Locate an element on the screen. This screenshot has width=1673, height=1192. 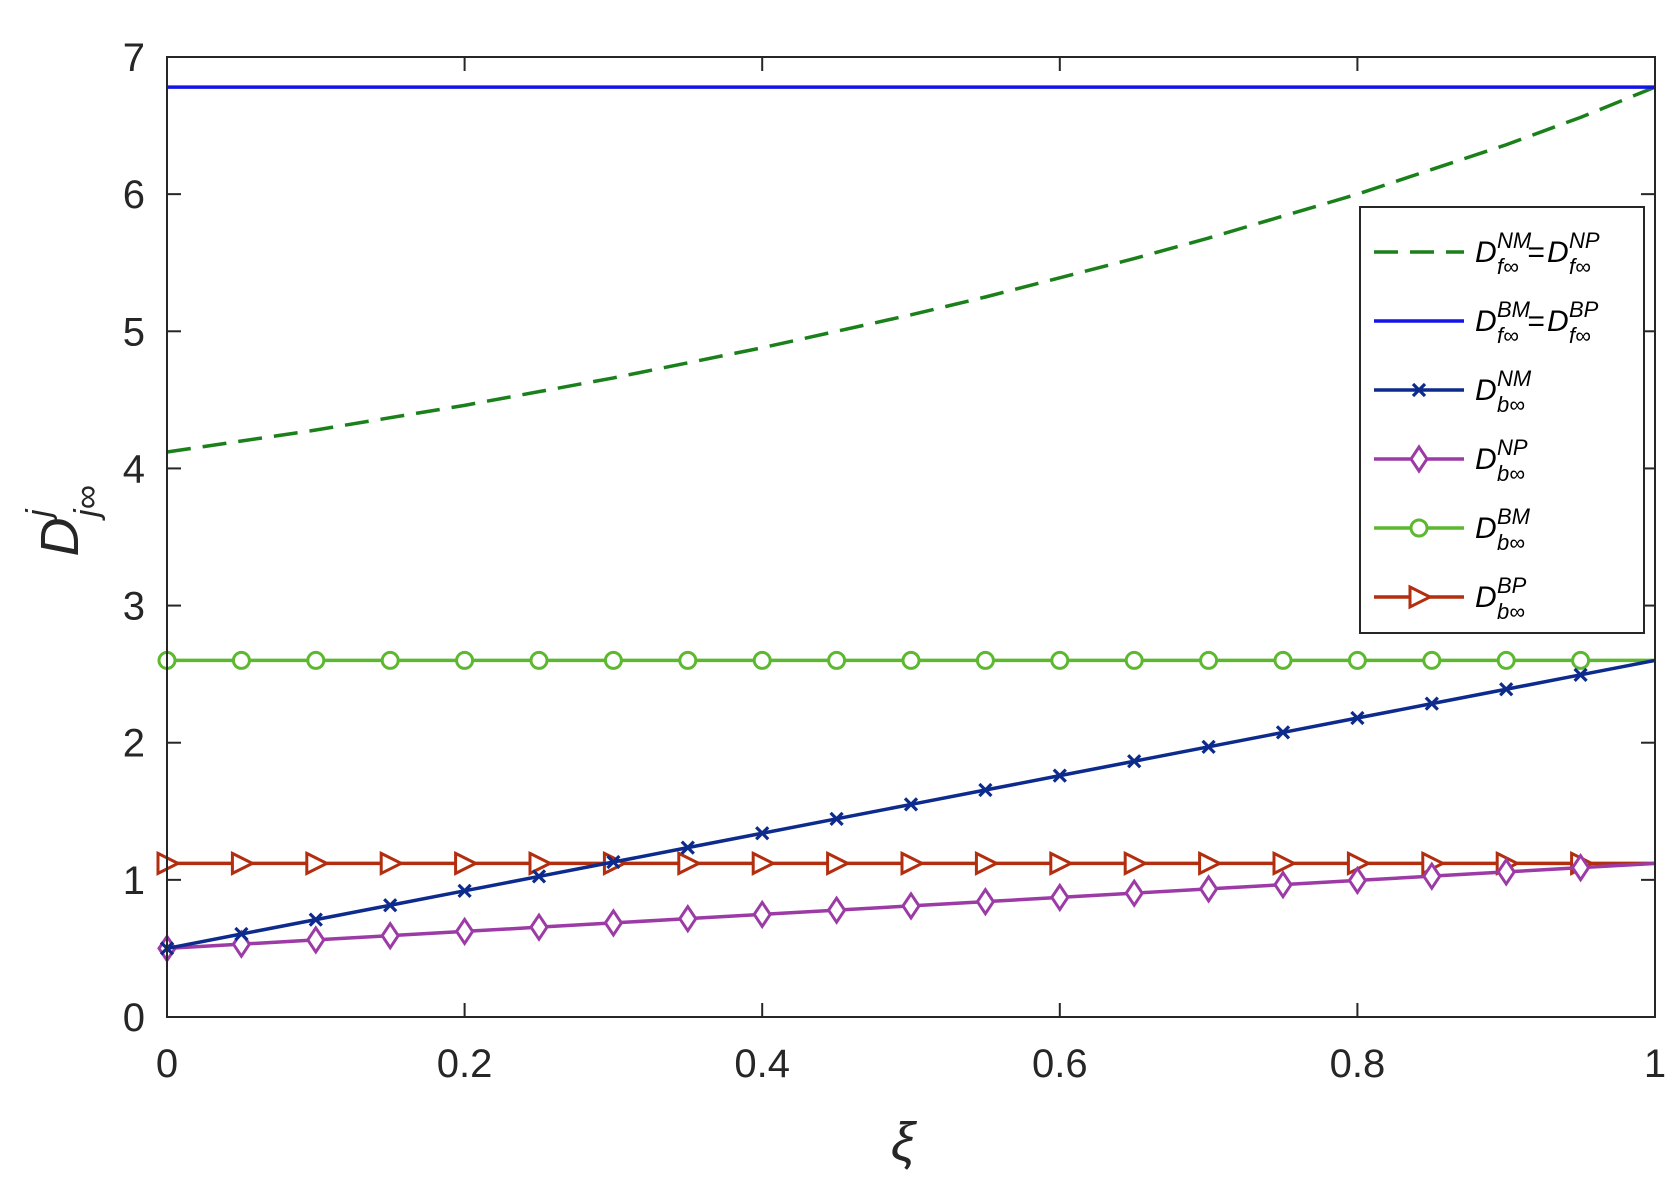
legend-label-bm-b-a-base: D is located at coordinates (1486, 528).